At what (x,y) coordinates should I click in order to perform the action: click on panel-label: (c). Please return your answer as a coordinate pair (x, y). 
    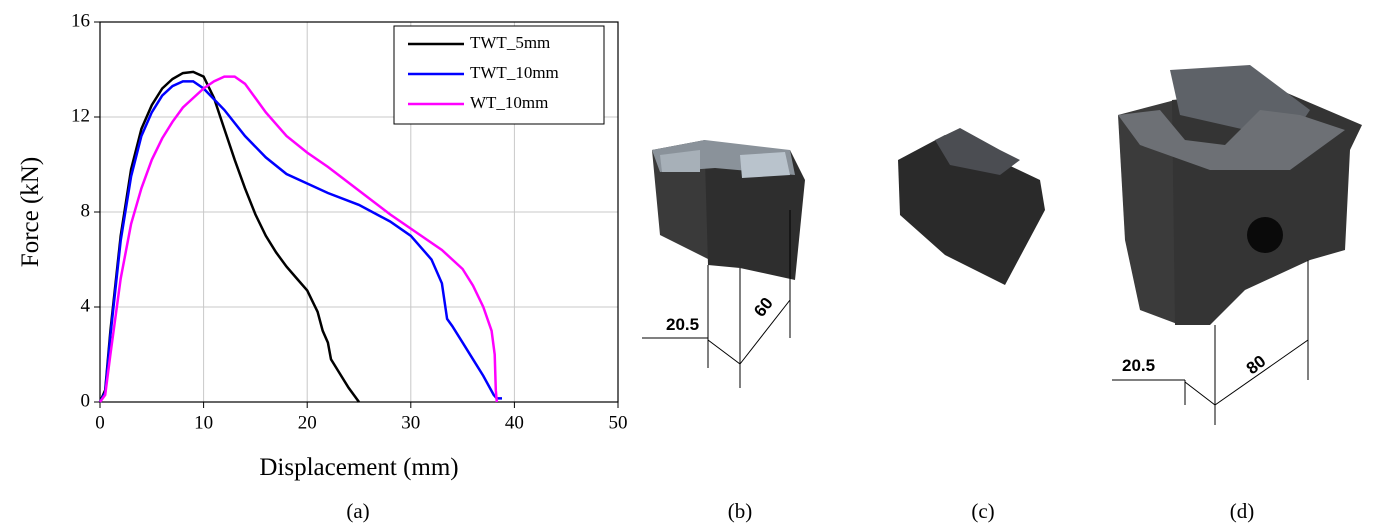
    Looking at the image, I should click on (982, 511).